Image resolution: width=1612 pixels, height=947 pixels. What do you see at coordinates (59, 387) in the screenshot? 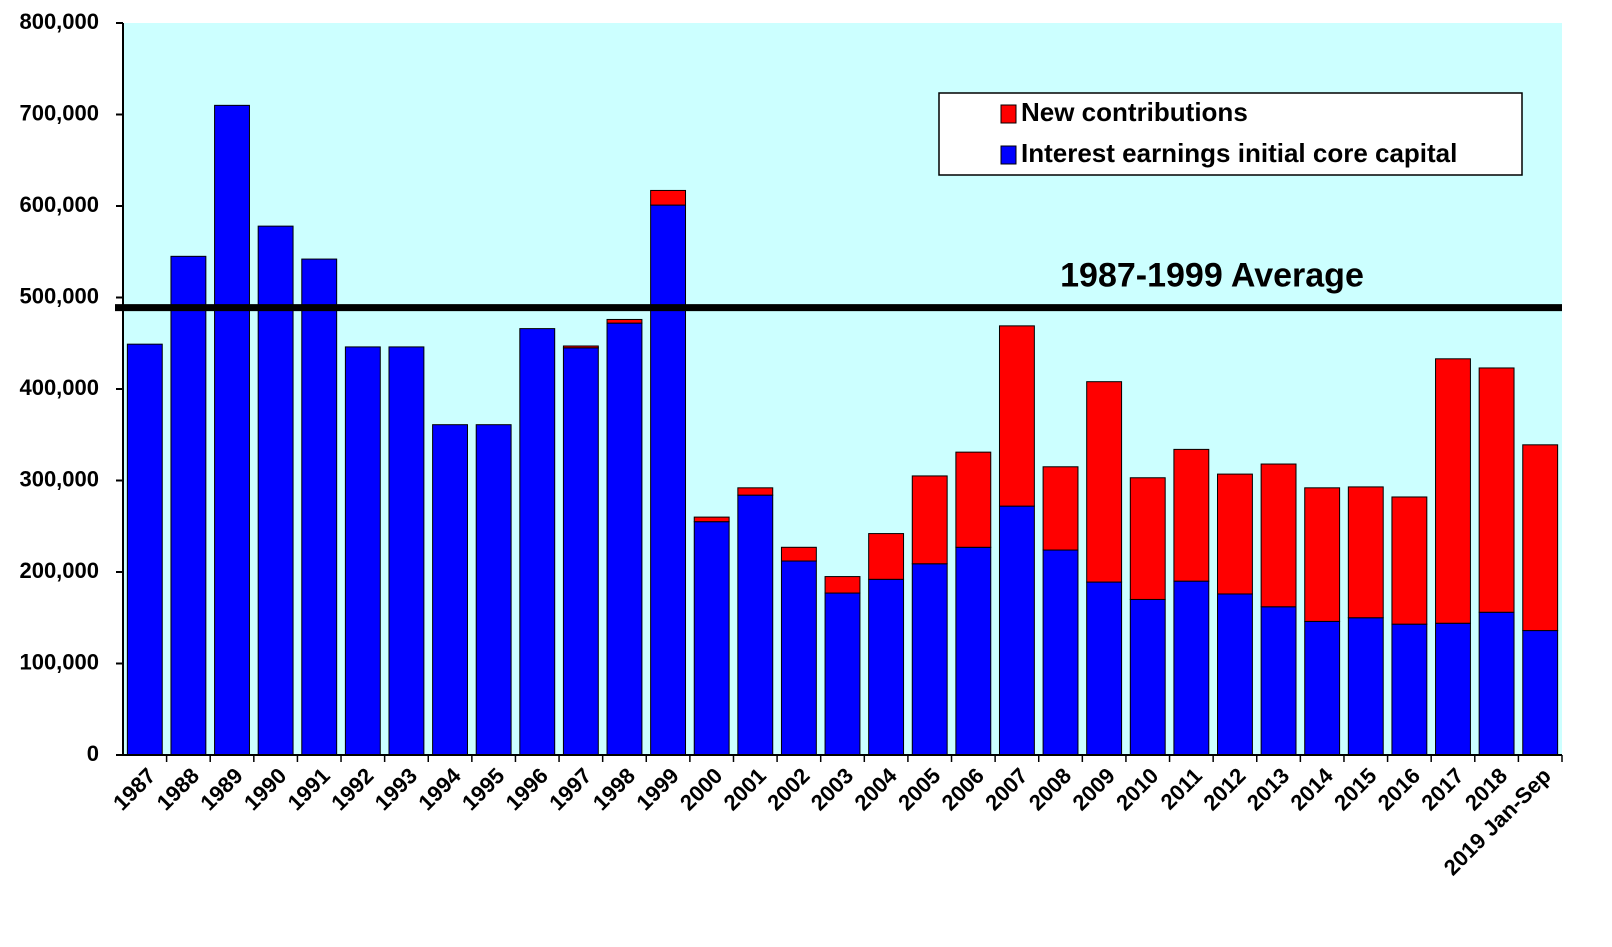
I see `y-tick-label: 400,000` at bounding box center [59, 387].